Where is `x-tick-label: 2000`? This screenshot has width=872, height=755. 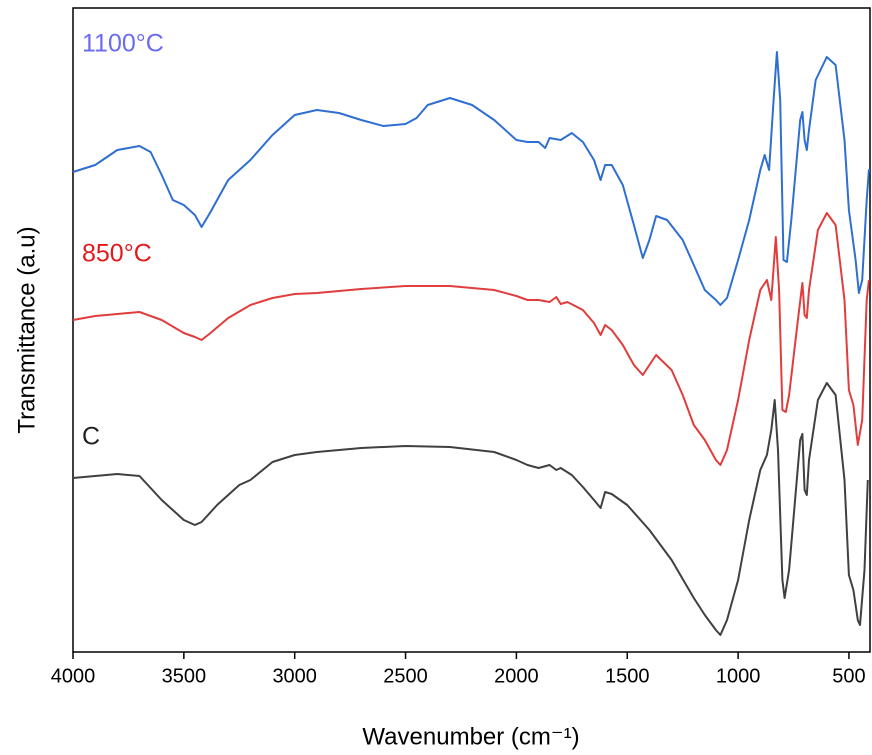 x-tick-label: 2000 is located at coordinates (516, 676).